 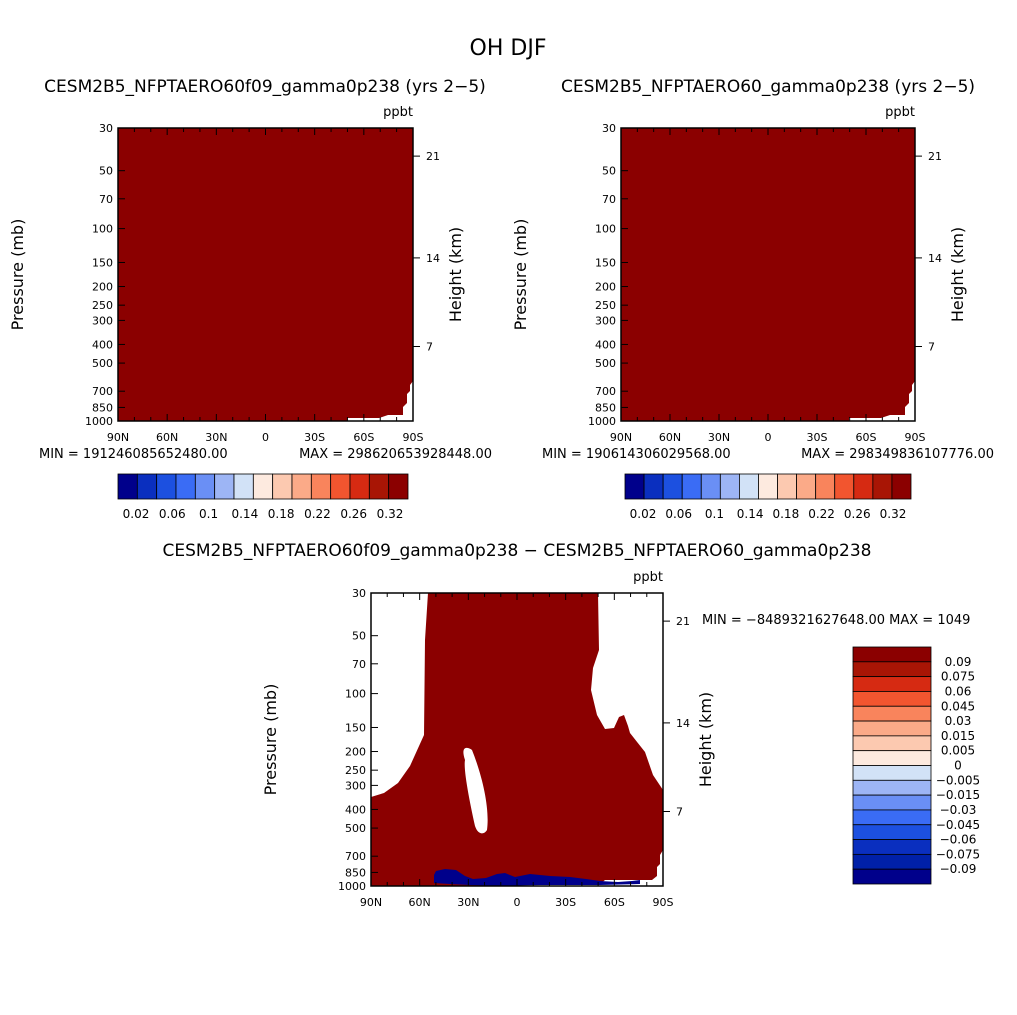 What do you see at coordinates (768, 87) in the screenshot?
I see `panel-title: CESM2B5_NFPTAERO60_gamma0p238 (yrs 2−5)` at bounding box center [768, 87].